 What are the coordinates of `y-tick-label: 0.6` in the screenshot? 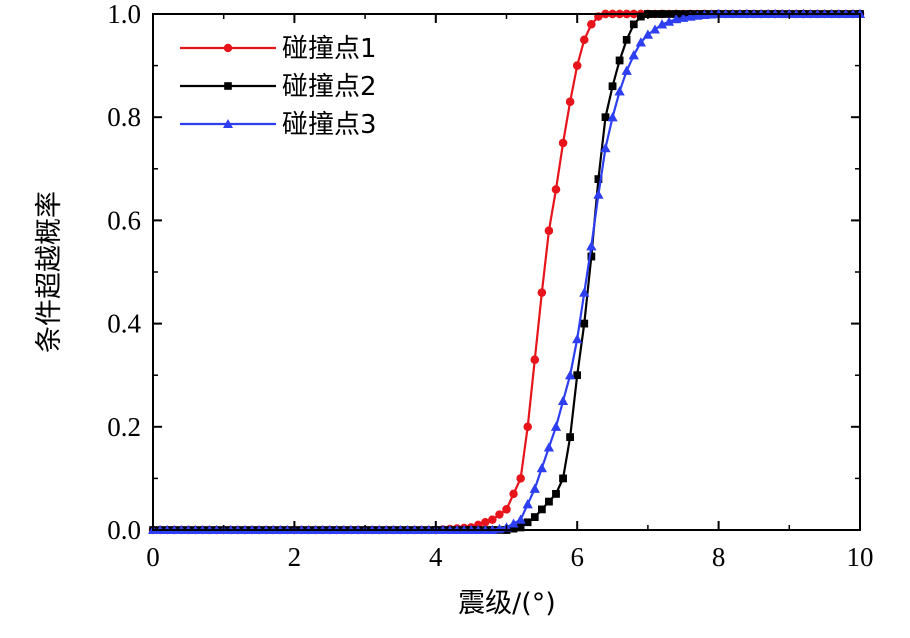 It's located at (124, 220).